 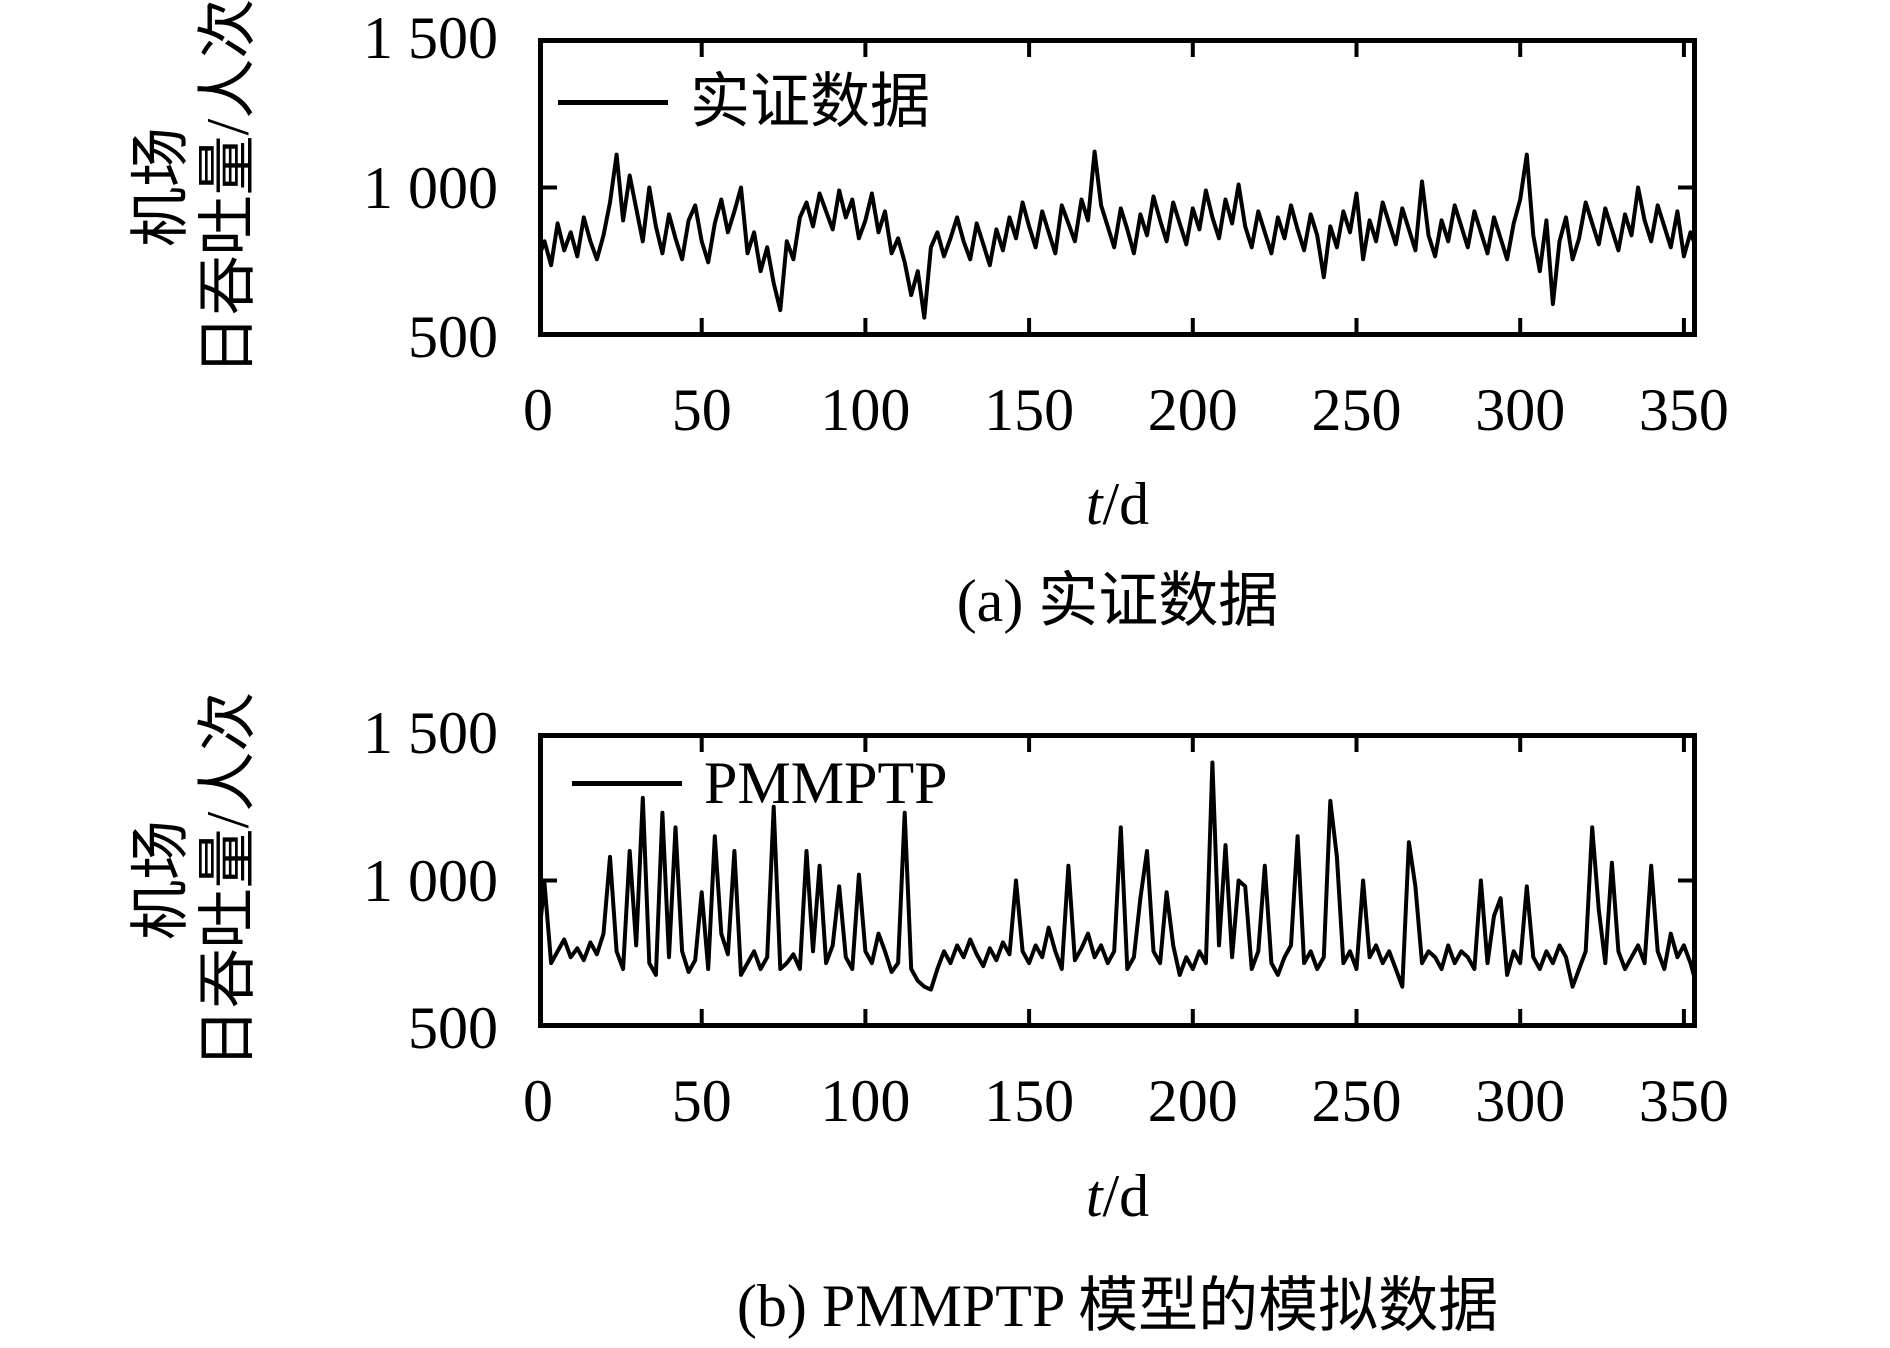 What do you see at coordinates (161, 880) in the screenshot?
I see `y-axis-label-b-line1: 机场` at bounding box center [161, 880].